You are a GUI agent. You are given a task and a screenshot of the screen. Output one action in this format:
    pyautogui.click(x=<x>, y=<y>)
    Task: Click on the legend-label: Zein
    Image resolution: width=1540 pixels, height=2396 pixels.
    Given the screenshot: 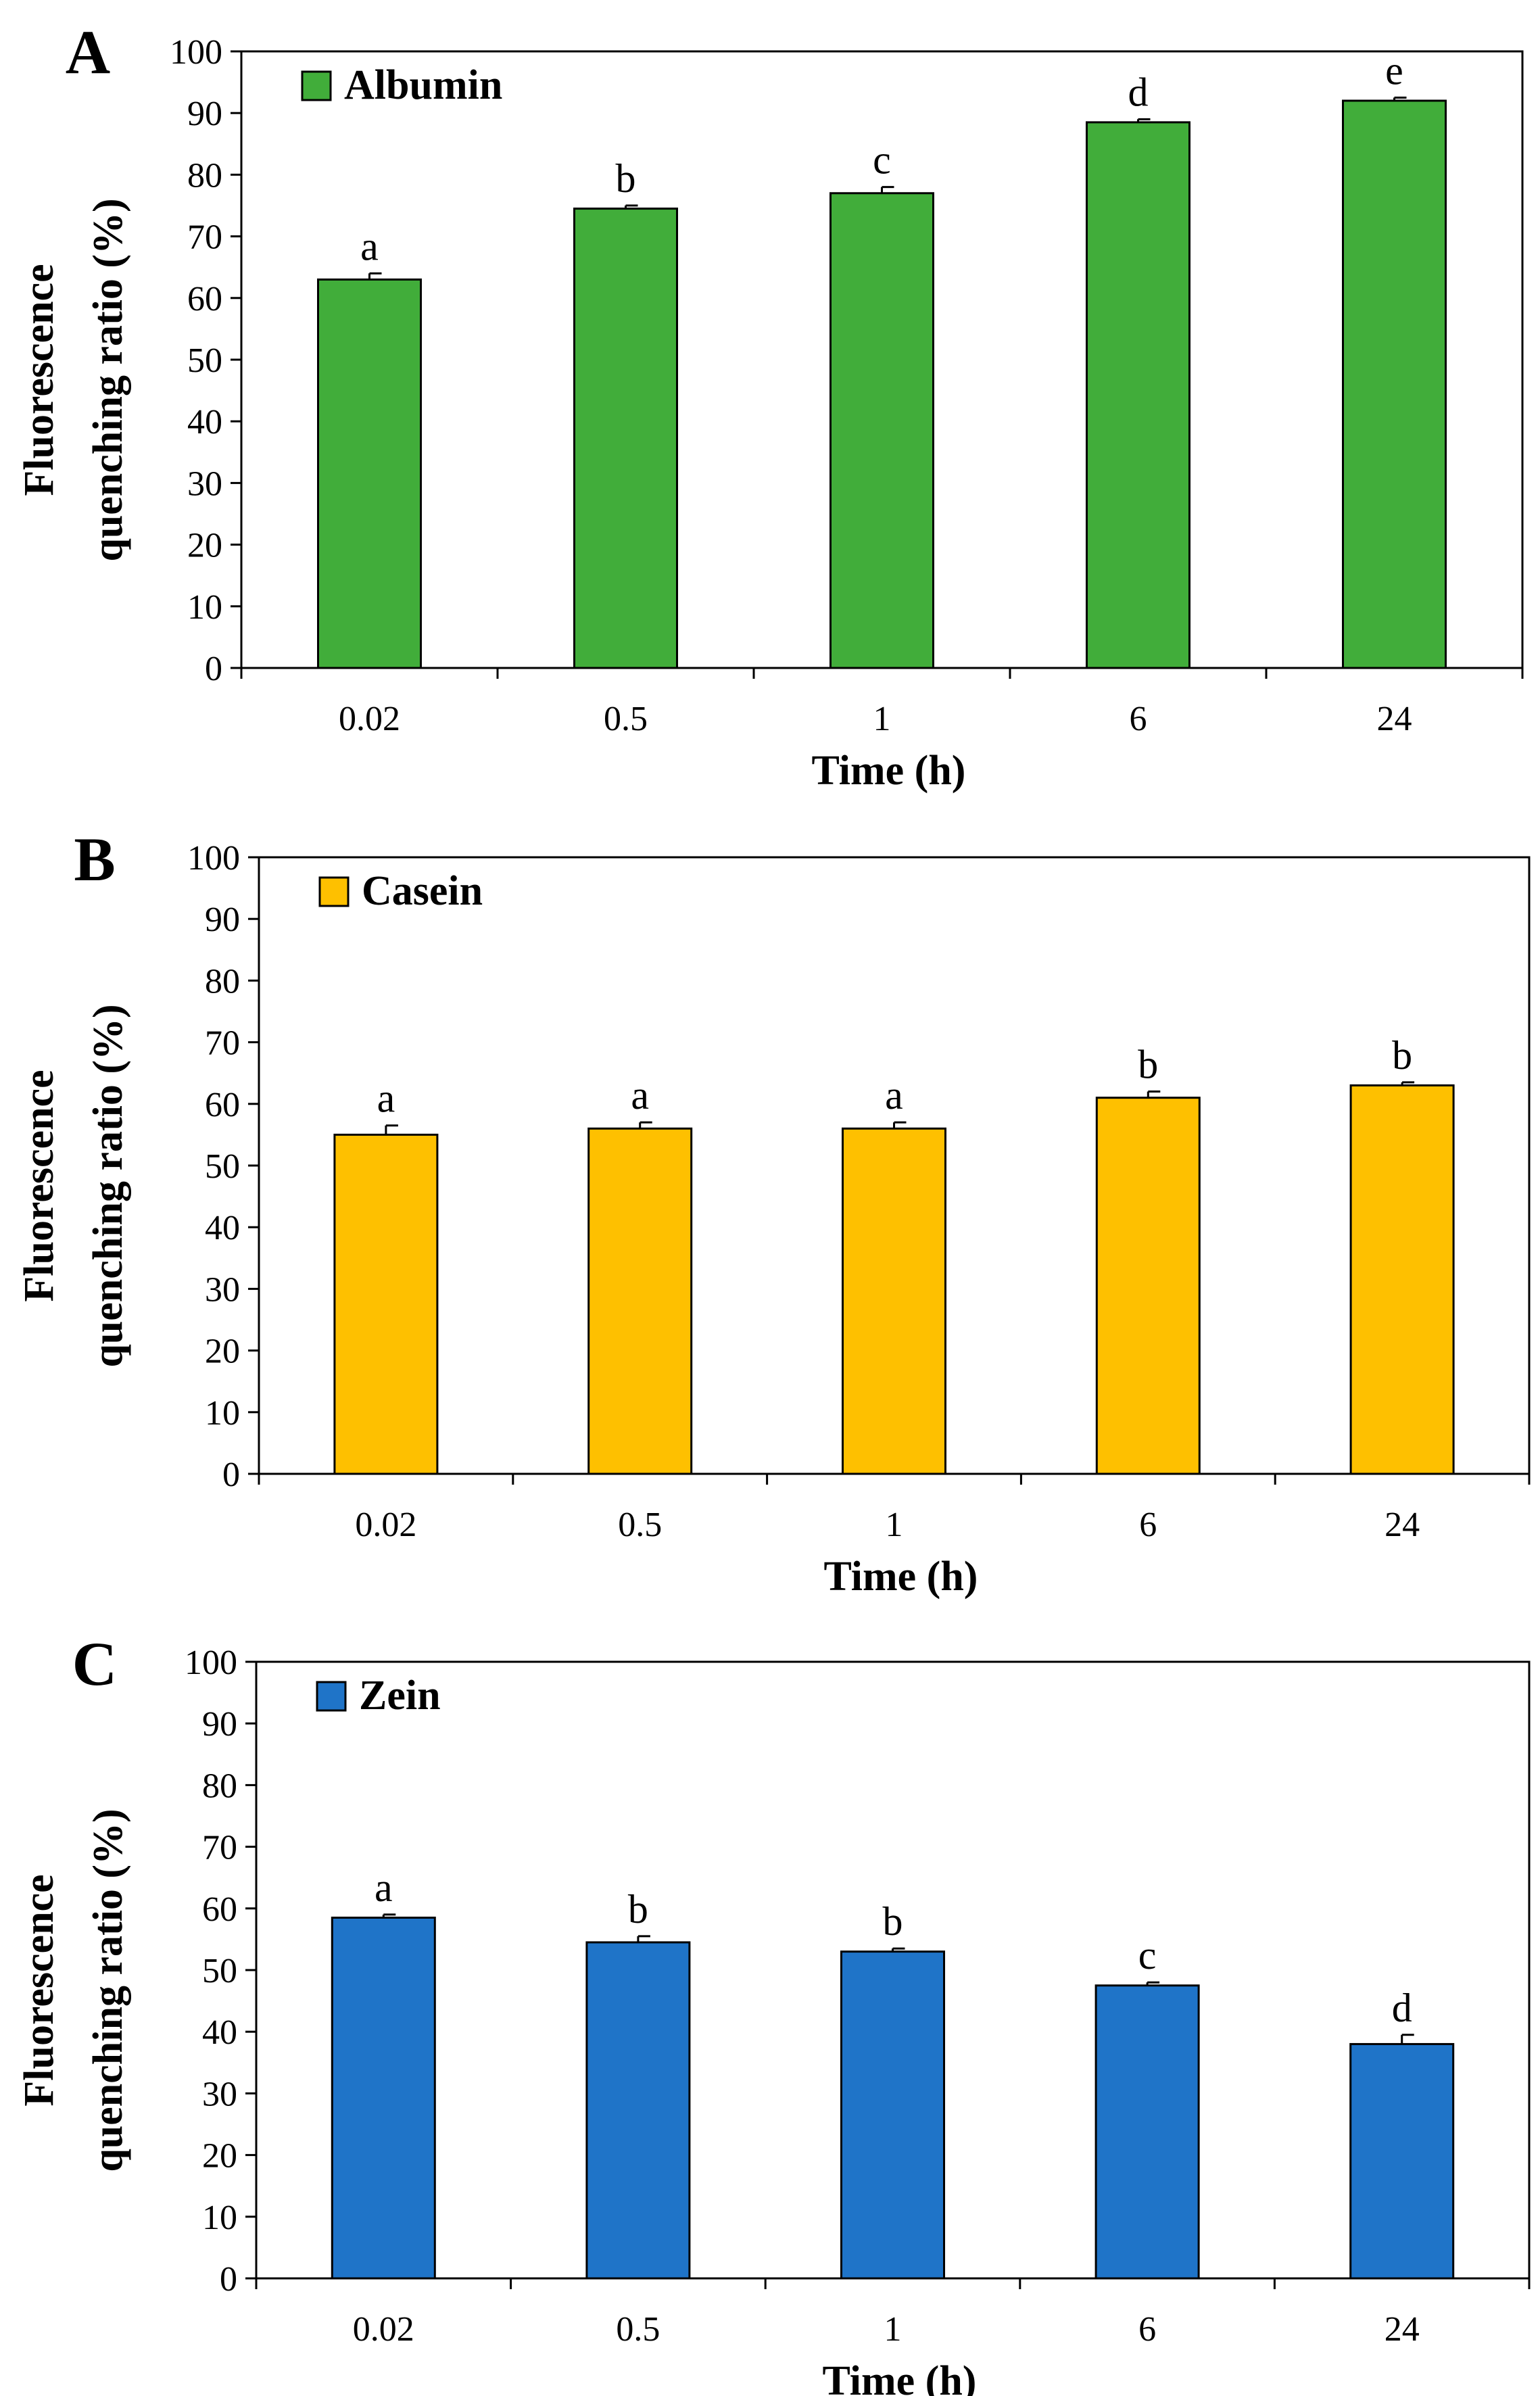 What is the action you would take?
    pyautogui.click(x=400, y=1696)
    